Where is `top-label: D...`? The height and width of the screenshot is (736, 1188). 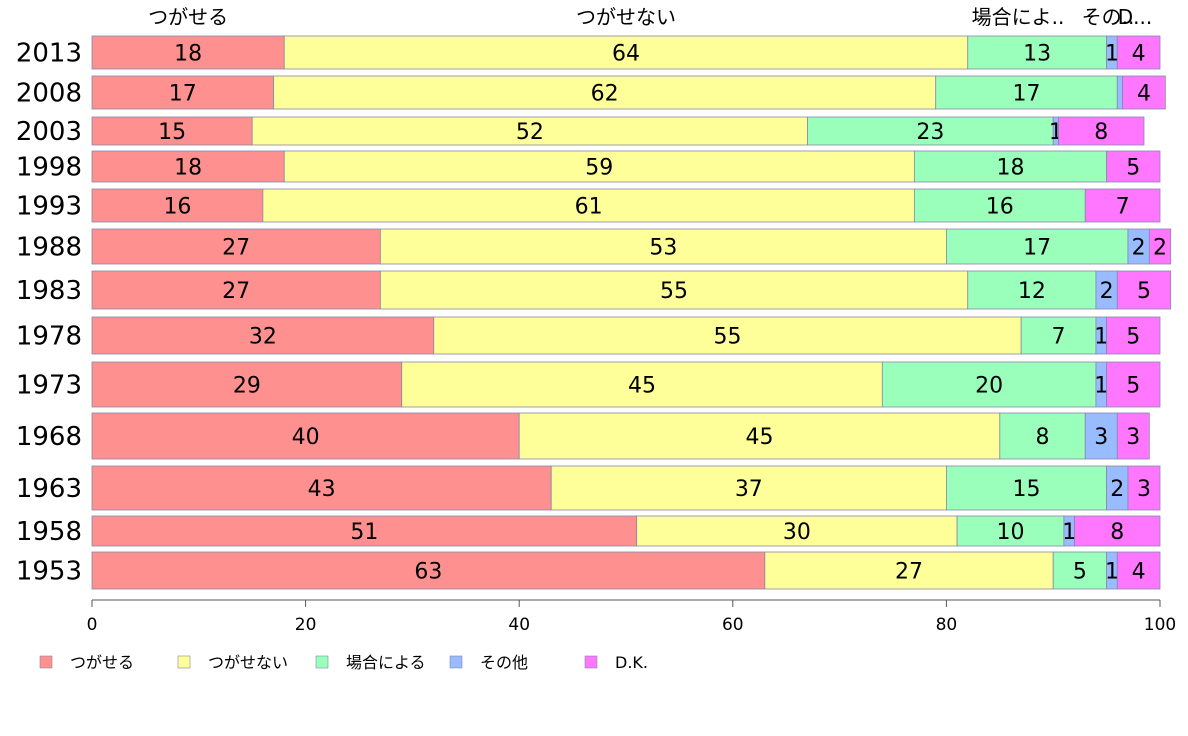 top-label: D... is located at coordinates (1135, 17).